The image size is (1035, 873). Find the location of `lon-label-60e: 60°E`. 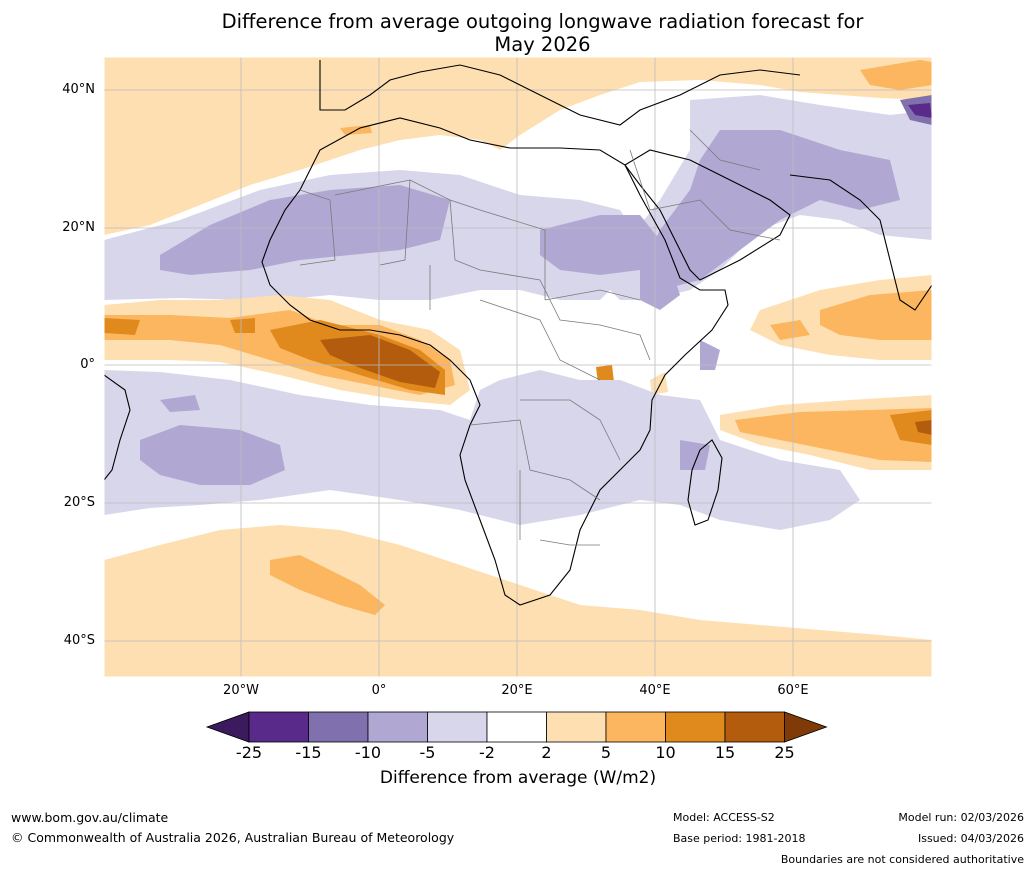

lon-label-60e: 60°E is located at coordinates (793, 690).